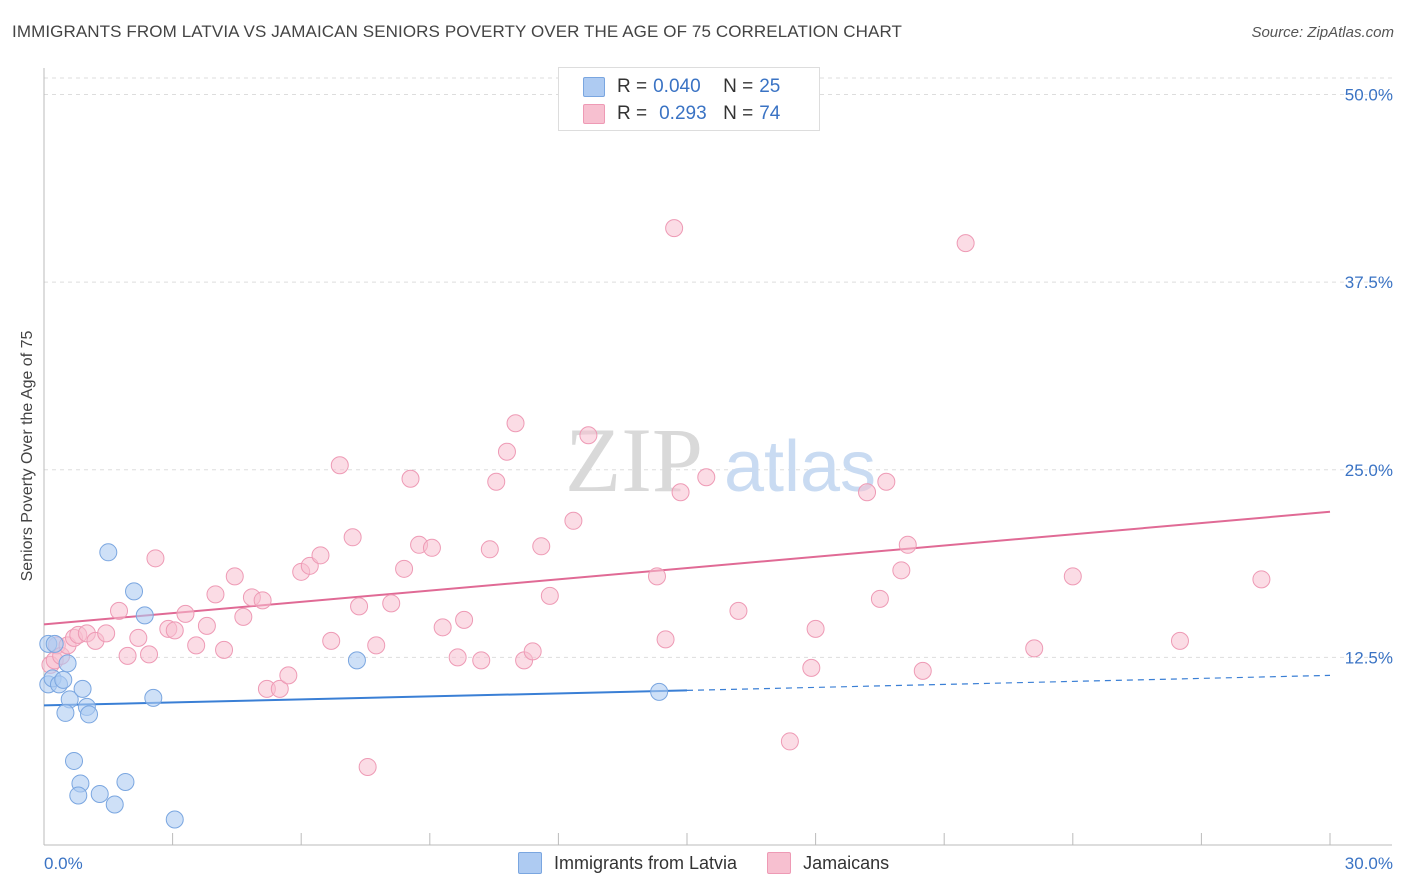 The width and height of the screenshot is (1406, 892). What do you see at coordinates (646, 862) in the screenshot?
I see `legend-label: Immigrants from Latvia` at bounding box center [646, 862].